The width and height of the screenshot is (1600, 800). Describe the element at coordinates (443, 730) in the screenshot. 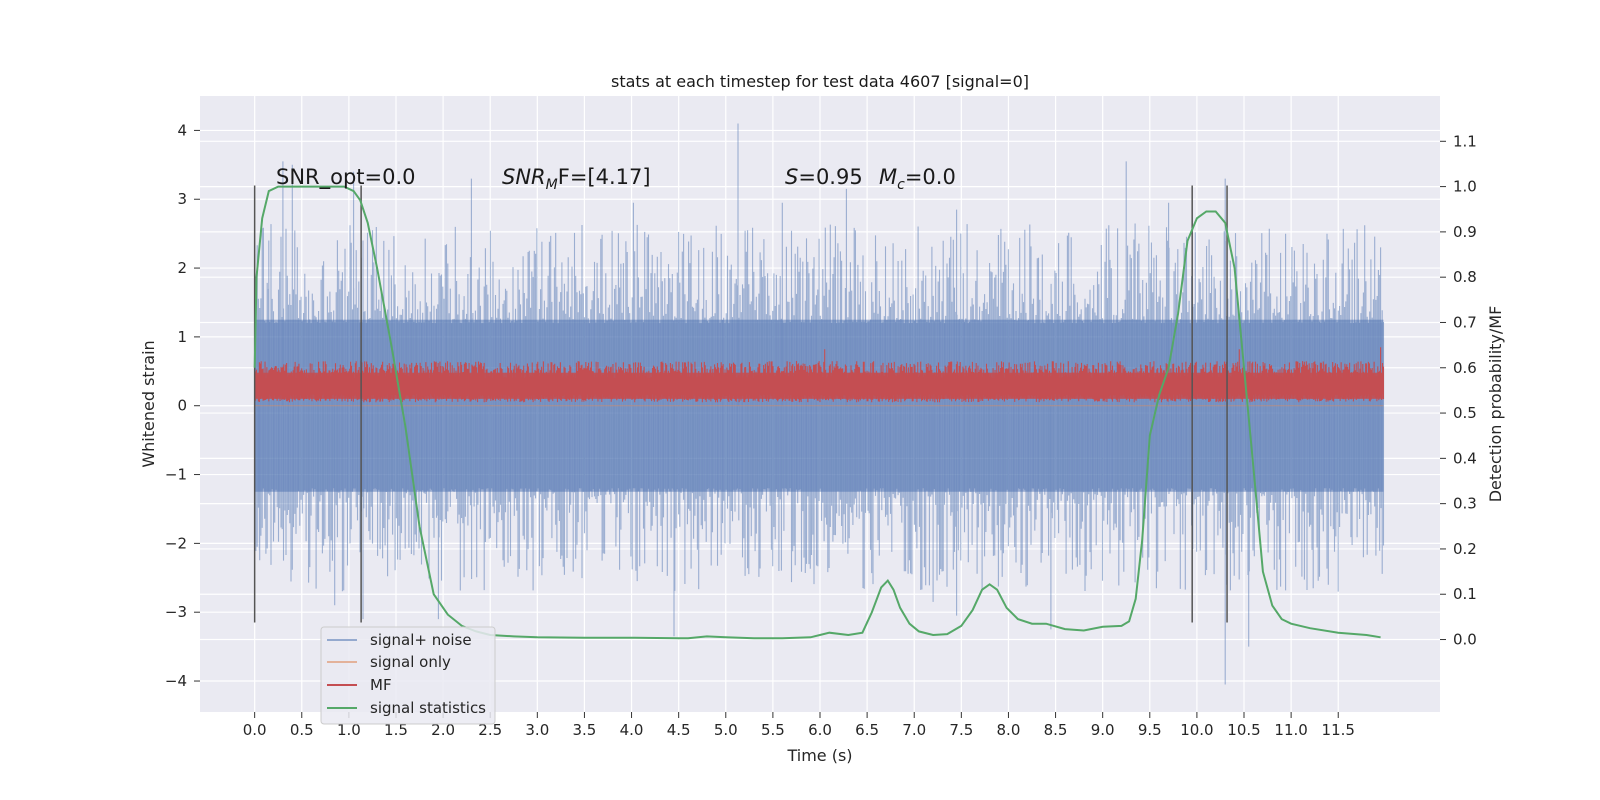

I see `x-tick-label: 2.0` at that location.